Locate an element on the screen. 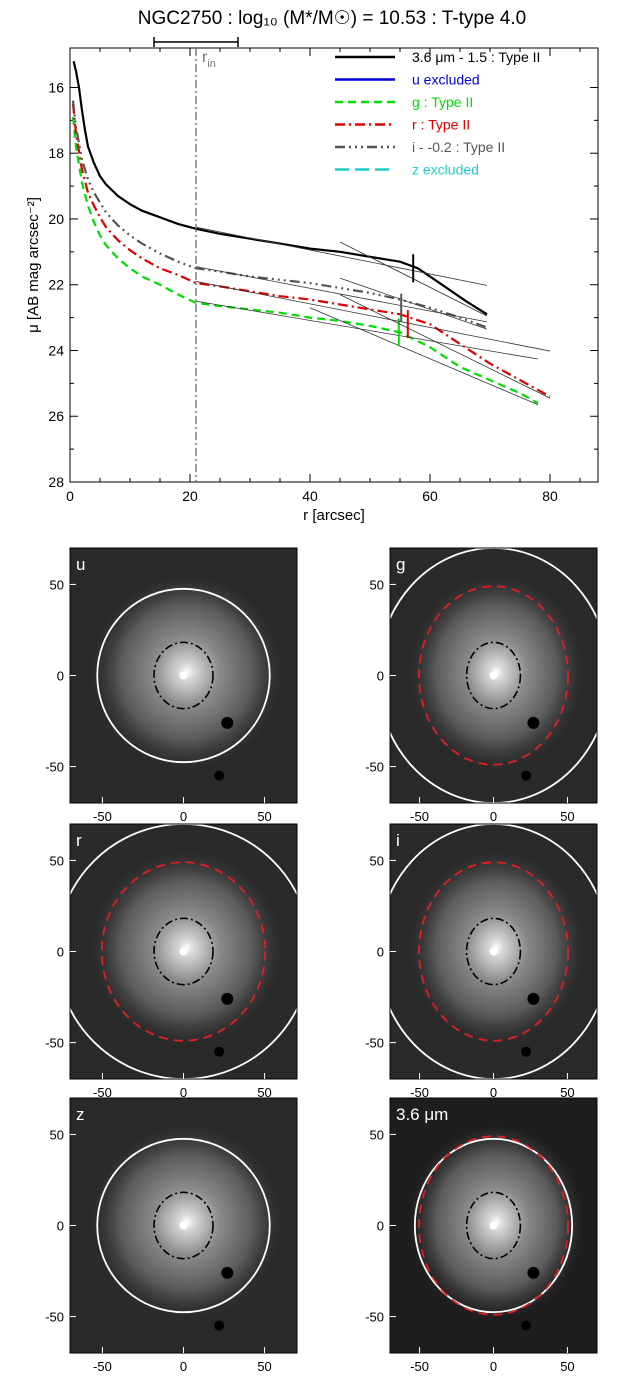 This screenshot has height=1377, width=639. image-panel-z: z -50 50 0 0 50 -50 is located at coordinates (171, 1235).